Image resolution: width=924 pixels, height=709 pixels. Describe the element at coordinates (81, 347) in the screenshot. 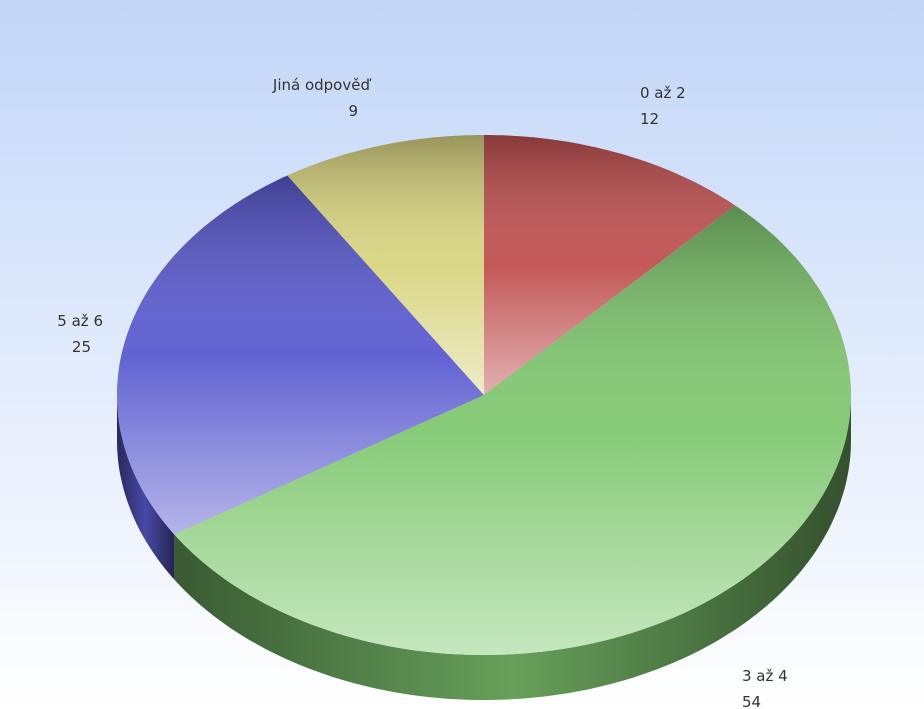

I see `slice-value: 25` at that location.